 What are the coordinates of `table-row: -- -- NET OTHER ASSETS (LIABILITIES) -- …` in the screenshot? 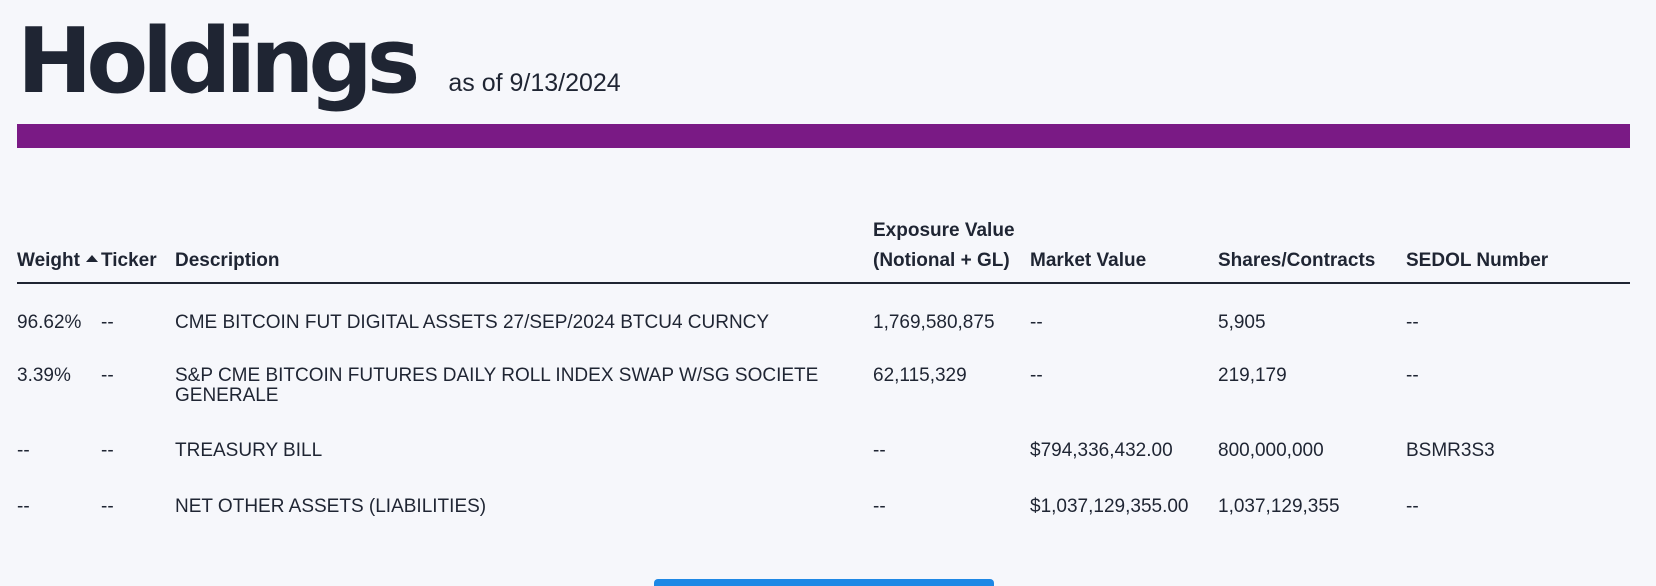 It's located at (823, 489).